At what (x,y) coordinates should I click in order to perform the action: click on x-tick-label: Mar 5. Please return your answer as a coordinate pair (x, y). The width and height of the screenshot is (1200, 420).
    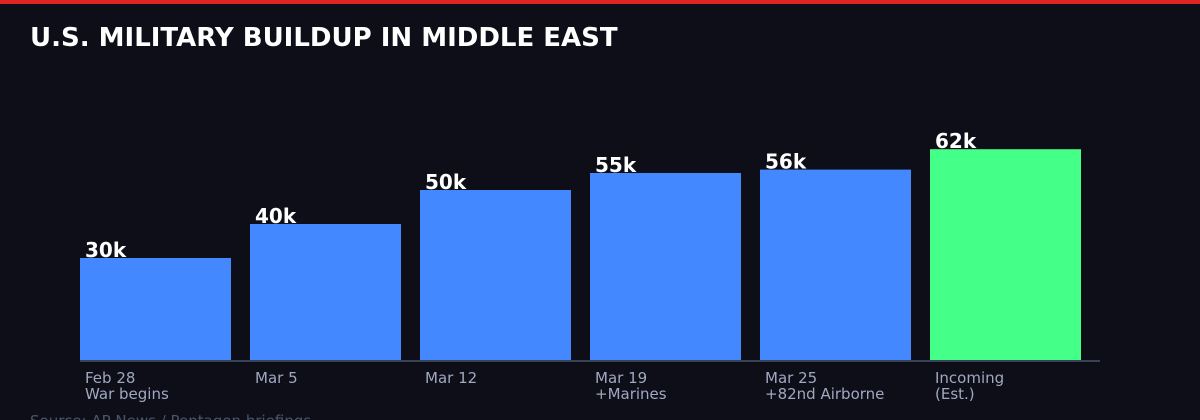
    Looking at the image, I should click on (276, 378).